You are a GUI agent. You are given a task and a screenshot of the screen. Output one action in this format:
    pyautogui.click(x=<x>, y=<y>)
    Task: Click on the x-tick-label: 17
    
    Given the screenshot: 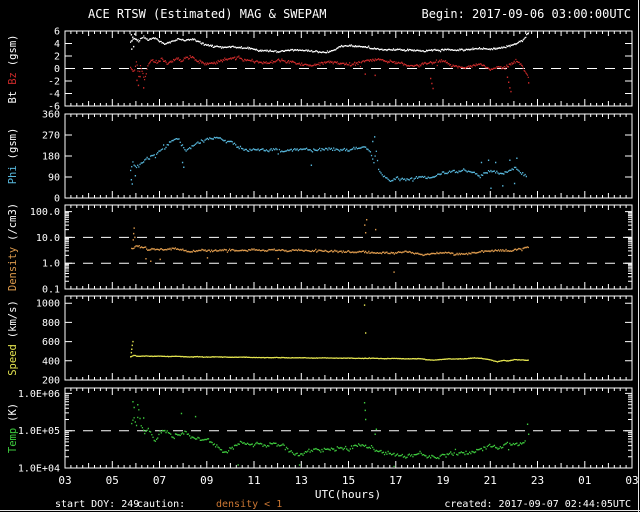 What is the action you would take?
    pyautogui.click(x=395, y=480)
    